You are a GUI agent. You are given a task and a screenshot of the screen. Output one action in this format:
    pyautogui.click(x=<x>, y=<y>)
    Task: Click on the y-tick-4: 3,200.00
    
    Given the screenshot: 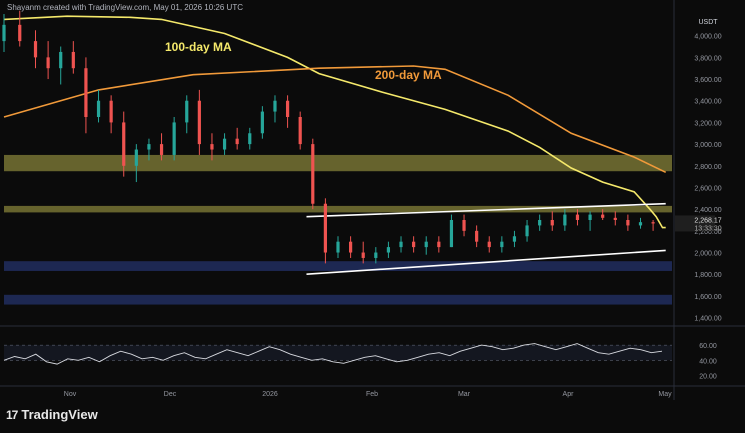 What is the action you would take?
    pyautogui.click(x=707, y=123)
    